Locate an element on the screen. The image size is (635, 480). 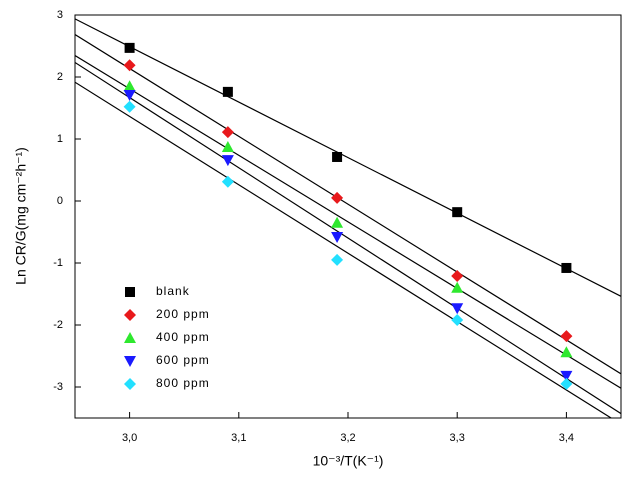
x-tick-label: 3,3 is located at coordinates (457, 438).